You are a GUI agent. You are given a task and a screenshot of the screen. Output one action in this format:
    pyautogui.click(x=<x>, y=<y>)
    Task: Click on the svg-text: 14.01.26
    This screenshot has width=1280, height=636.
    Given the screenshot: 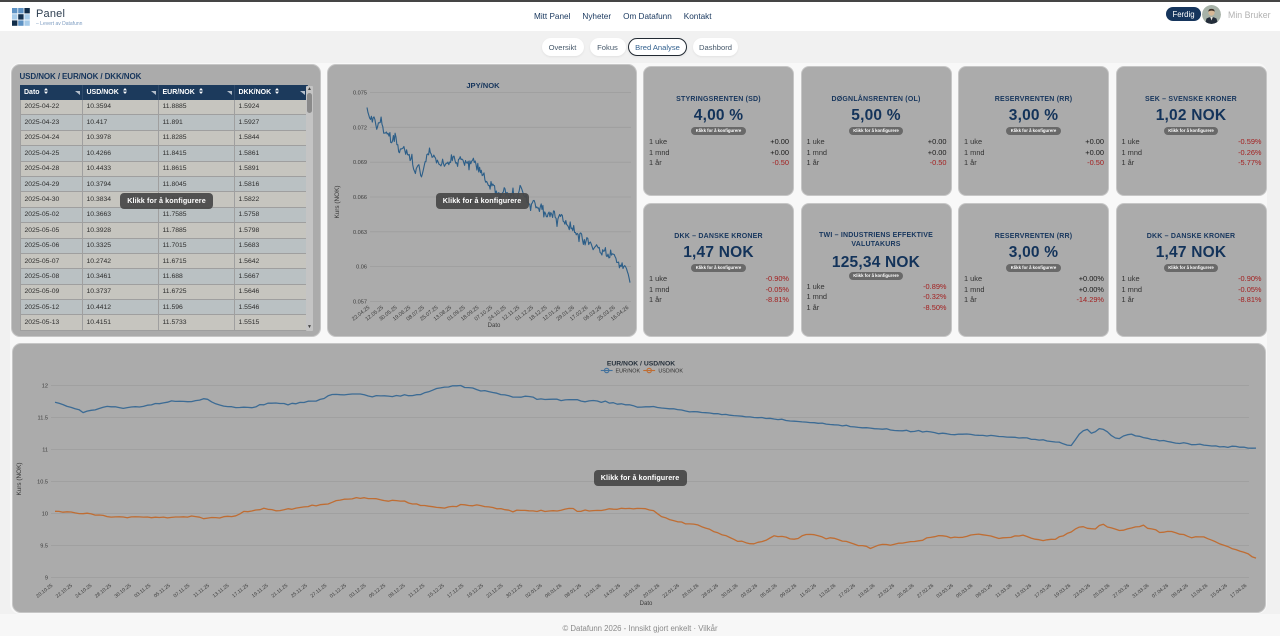 What is the action you would take?
    pyautogui.click(x=612, y=590)
    